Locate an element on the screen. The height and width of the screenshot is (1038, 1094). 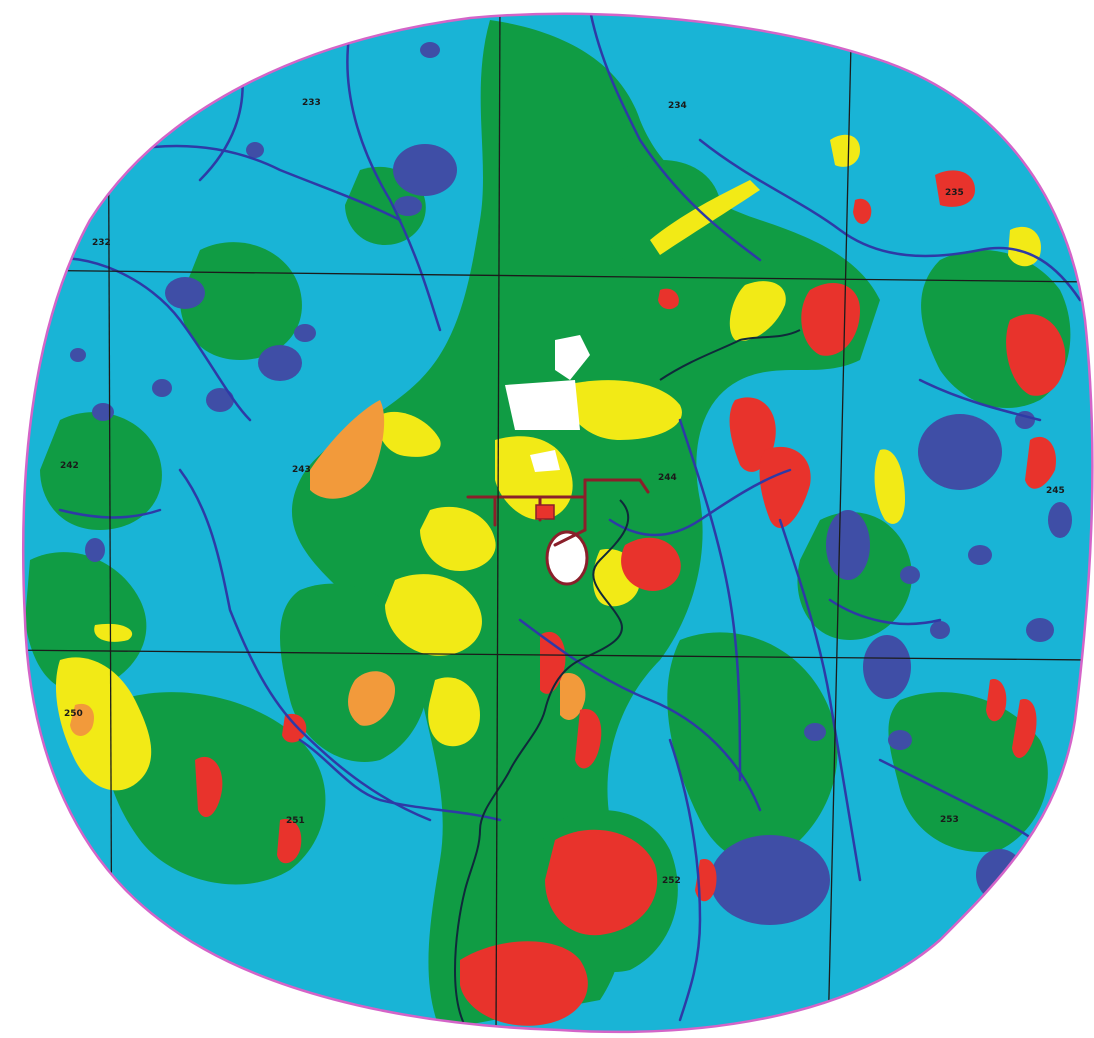
facility-box is located at coordinates (545, 512).